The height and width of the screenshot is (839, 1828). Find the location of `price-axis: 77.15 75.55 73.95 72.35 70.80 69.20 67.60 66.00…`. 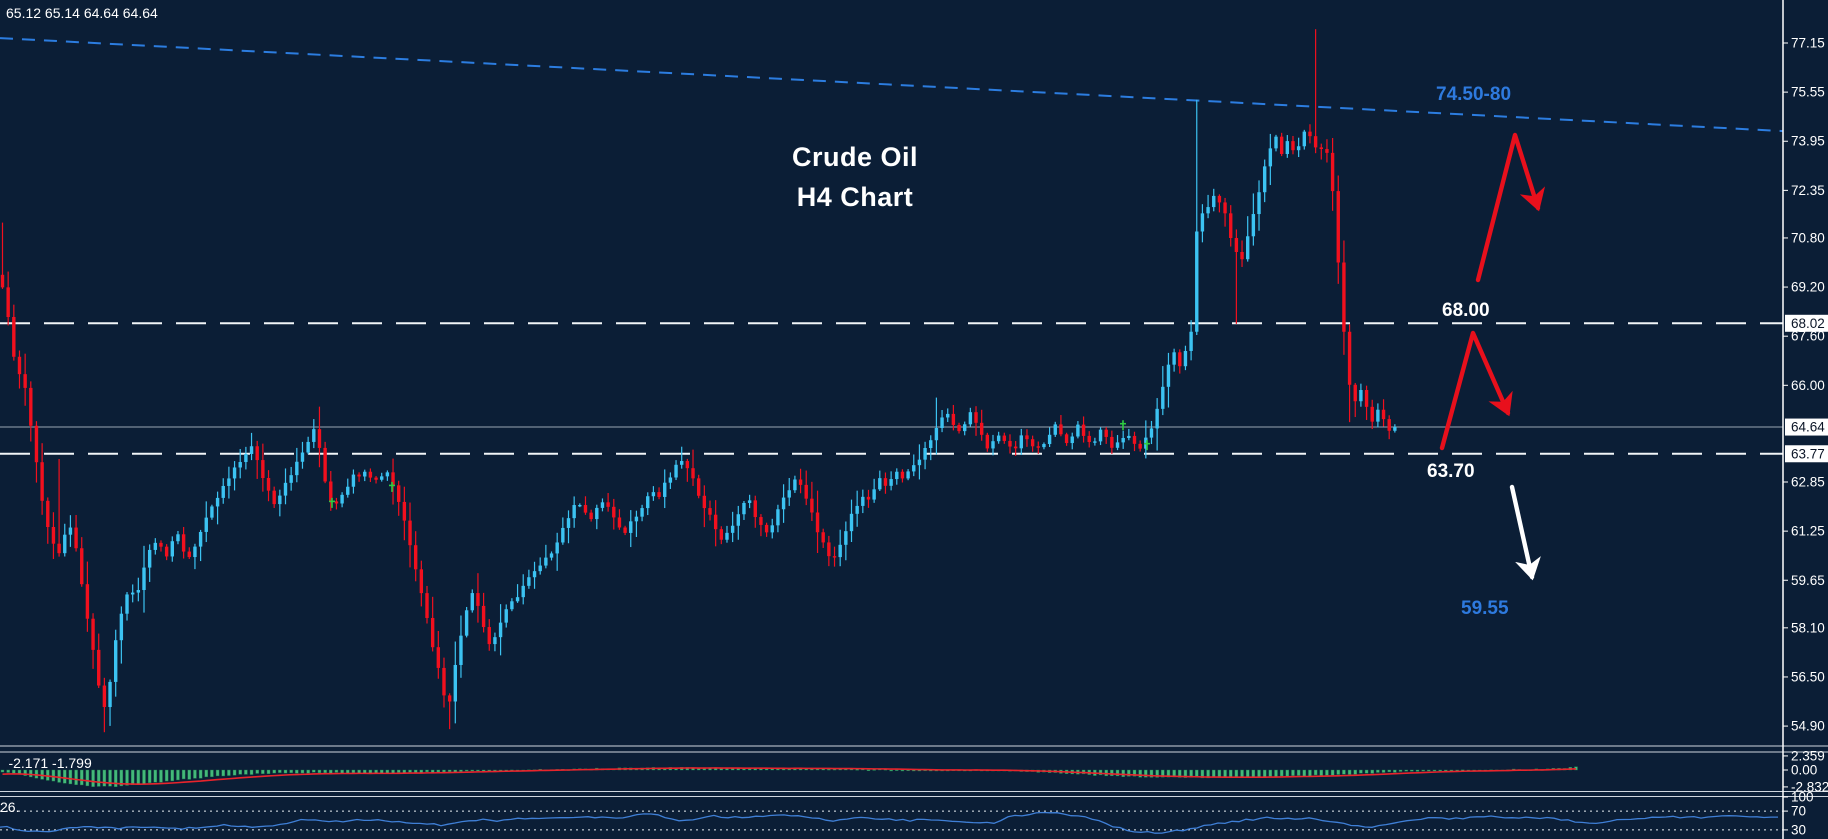

price-axis: 77.15 75.55 73.95 72.35 70.80 69.20 67.60 66.00… is located at coordinates (1805, 419).